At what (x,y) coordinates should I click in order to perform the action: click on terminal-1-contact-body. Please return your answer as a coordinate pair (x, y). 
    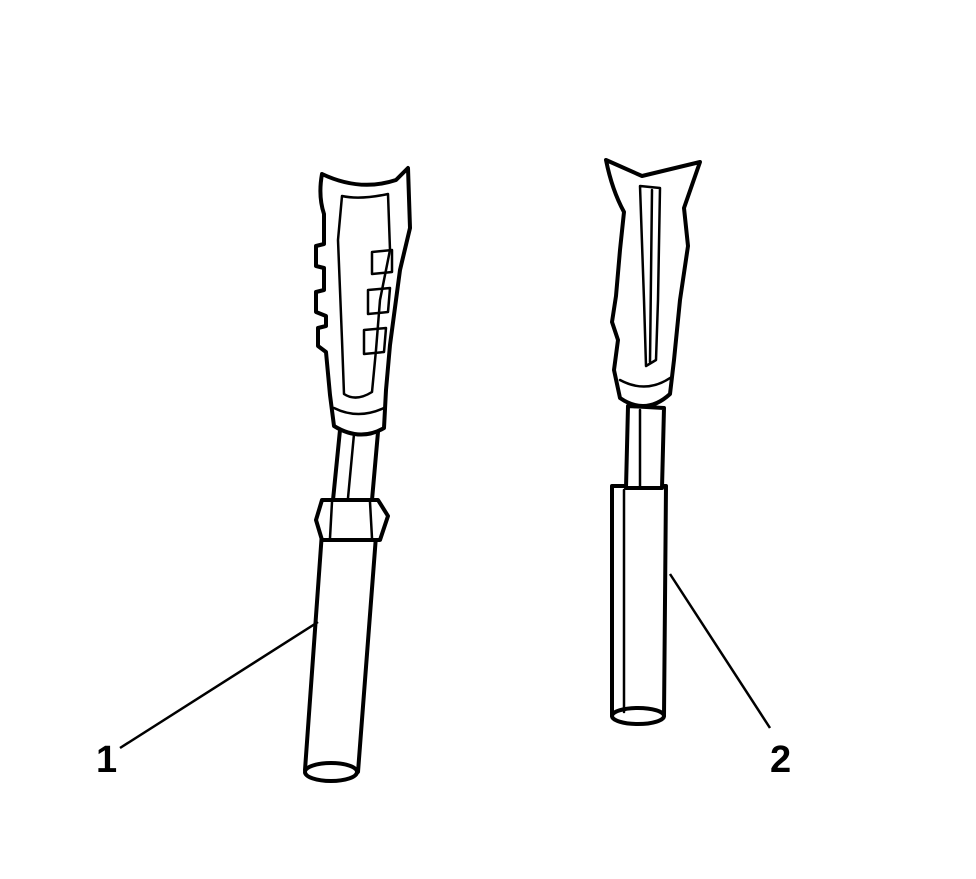
    Looking at the image, I should click on (363, 301).